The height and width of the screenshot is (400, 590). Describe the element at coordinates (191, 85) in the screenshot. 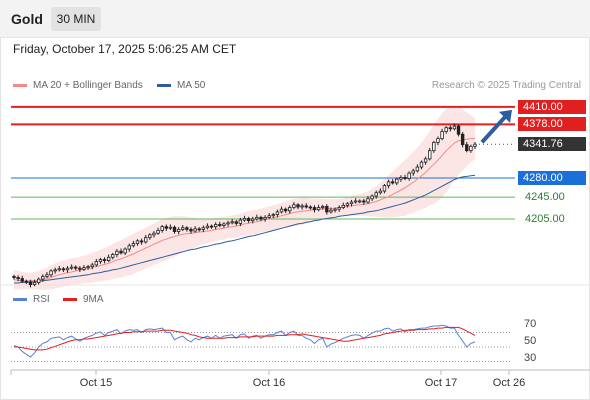

I see `legend-label: MA 50` at that location.